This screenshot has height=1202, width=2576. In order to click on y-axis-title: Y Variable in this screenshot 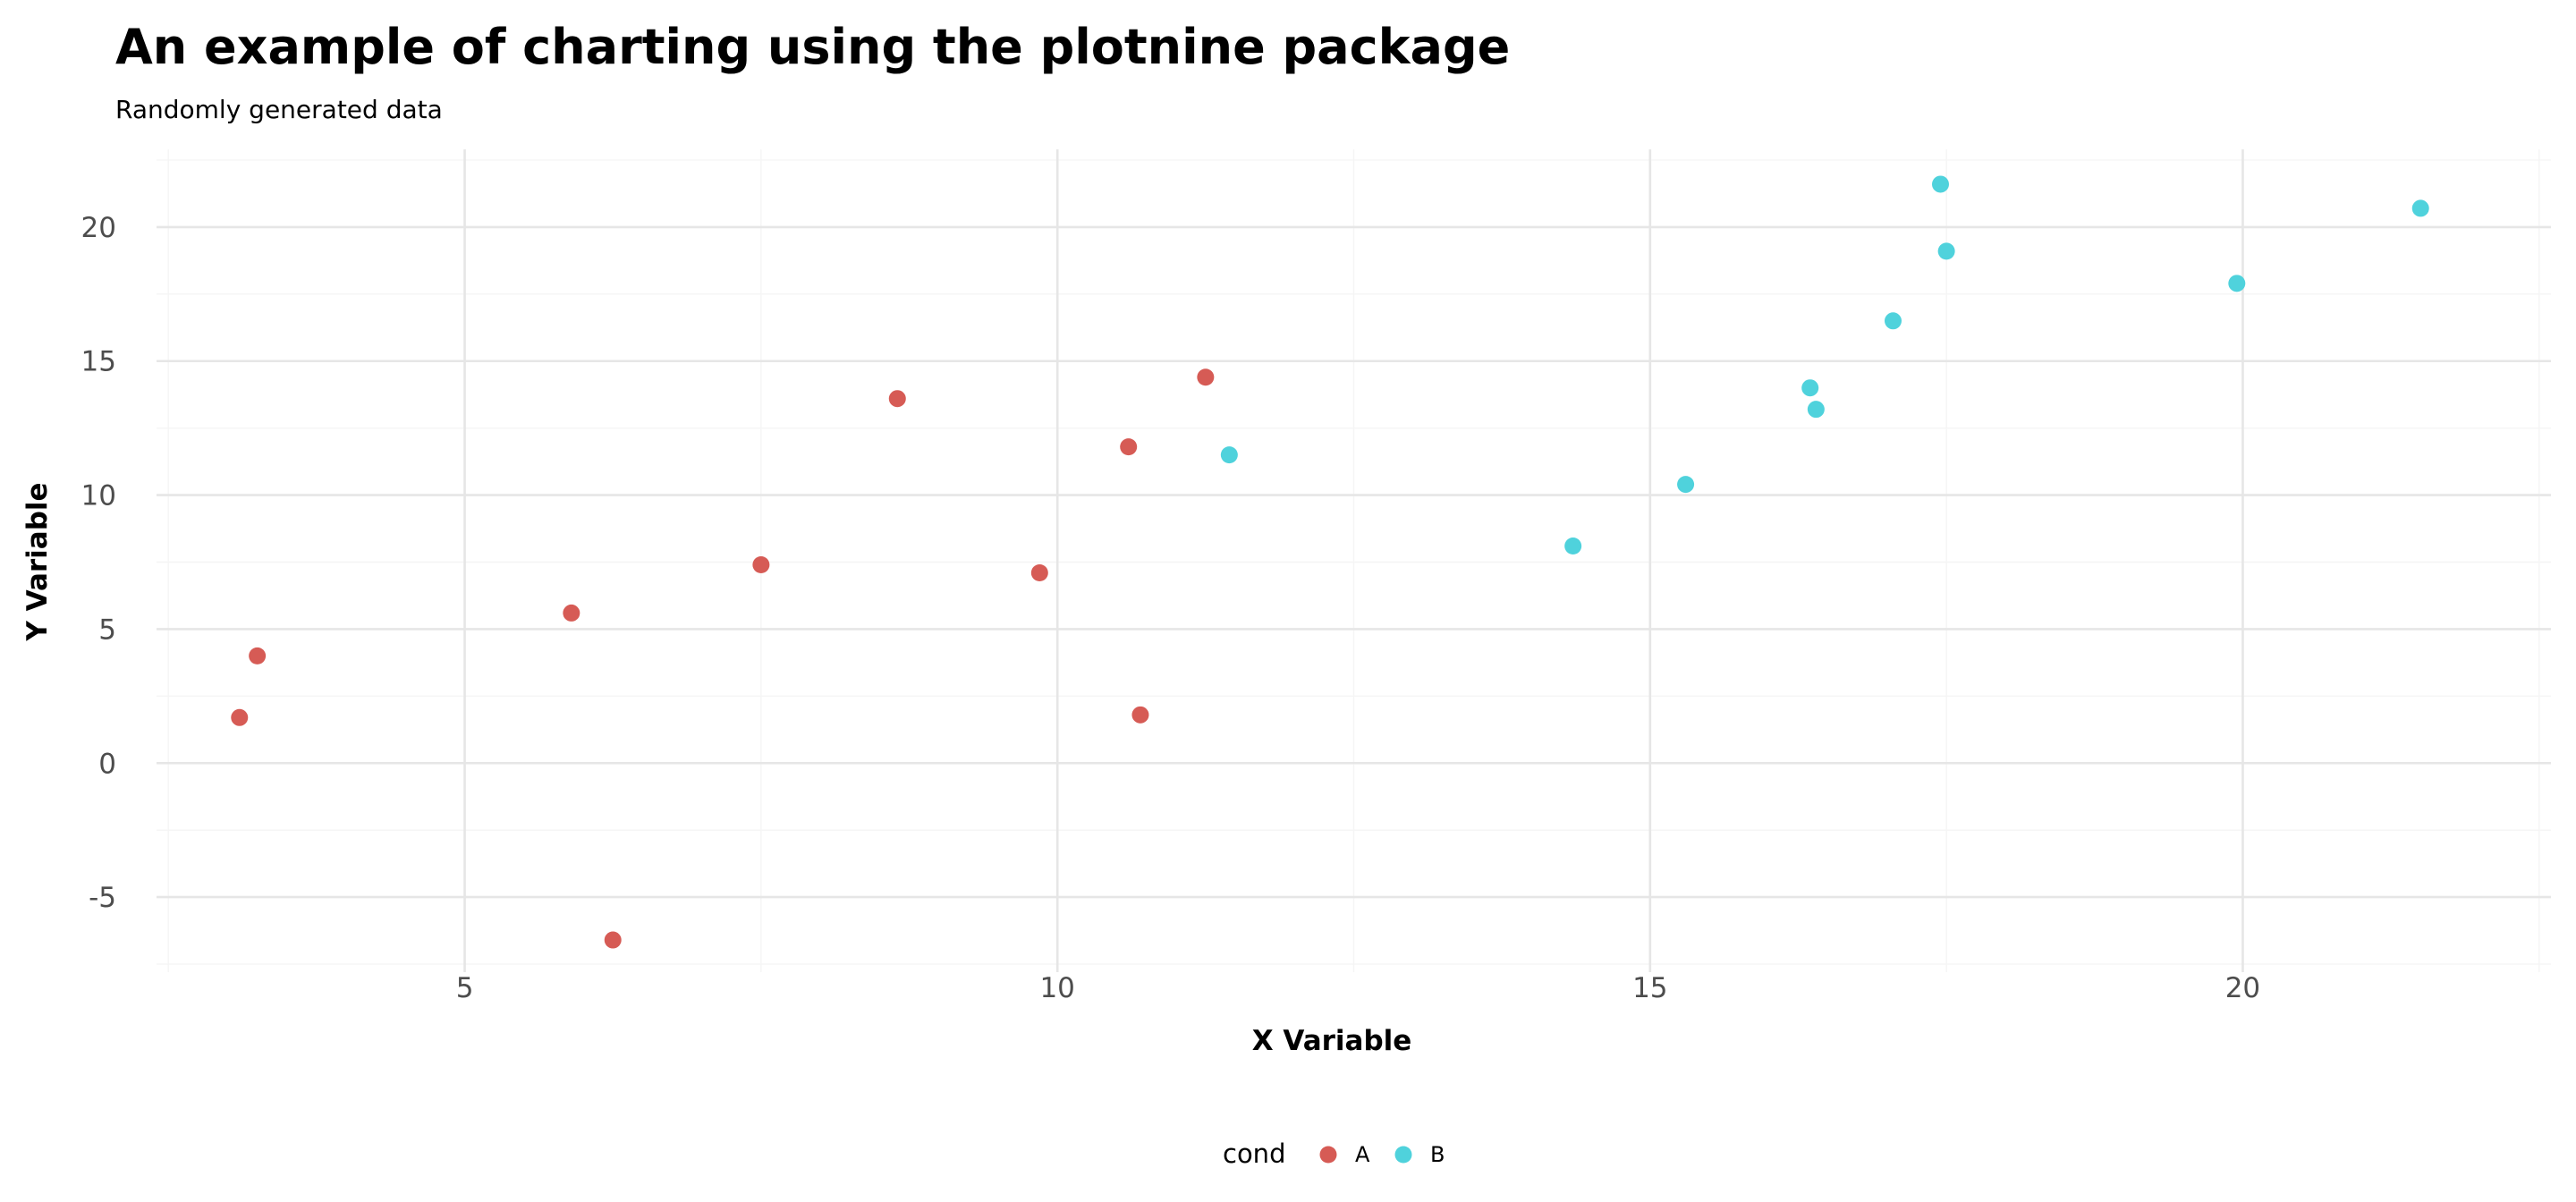, I will do `click(37, 561)`.